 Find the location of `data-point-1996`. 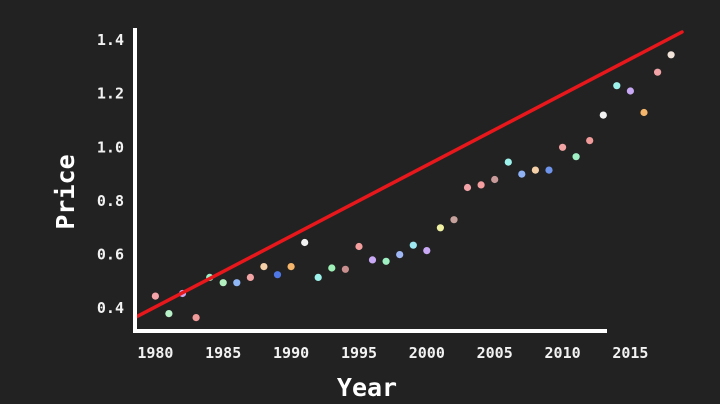

data-point-1996 is located at coordinates (372, 260).